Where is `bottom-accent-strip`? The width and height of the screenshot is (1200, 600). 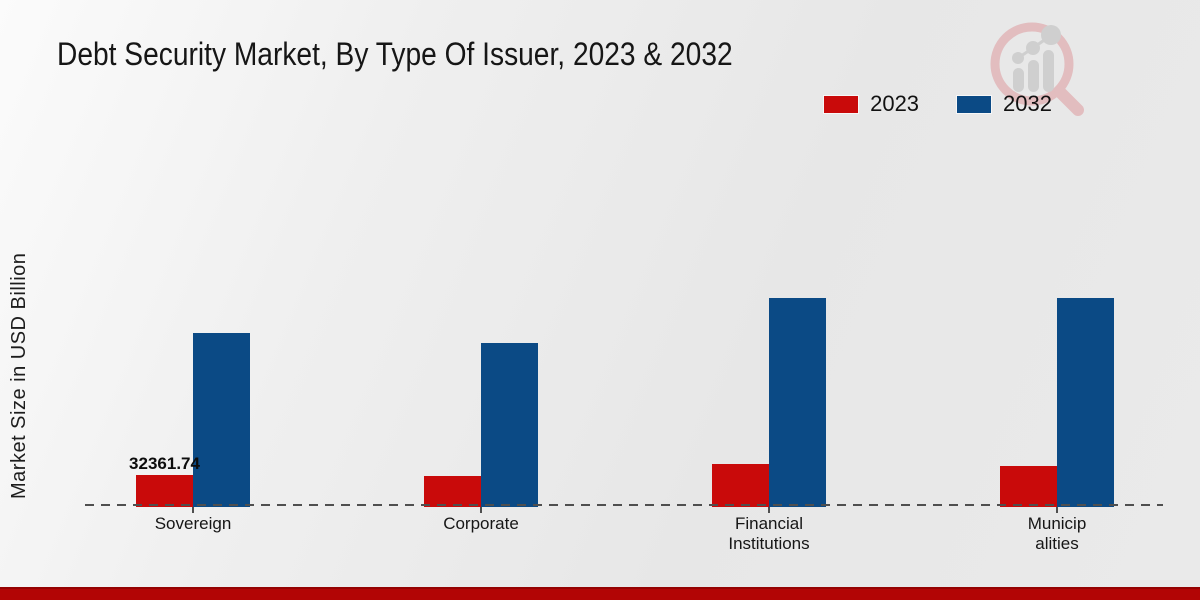 bottom-accent-strip is located at coordinates (600, 593).